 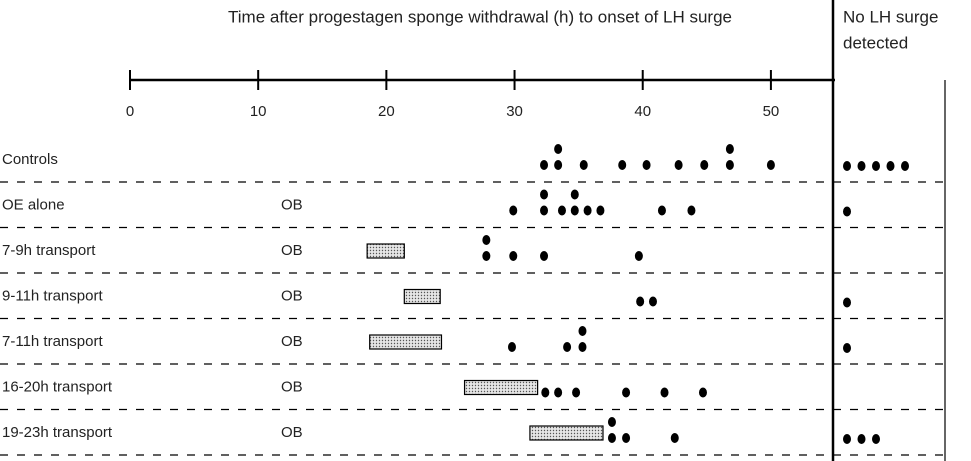 I want to click on row-label: 7-9h transport, so click(x=49, y=250).